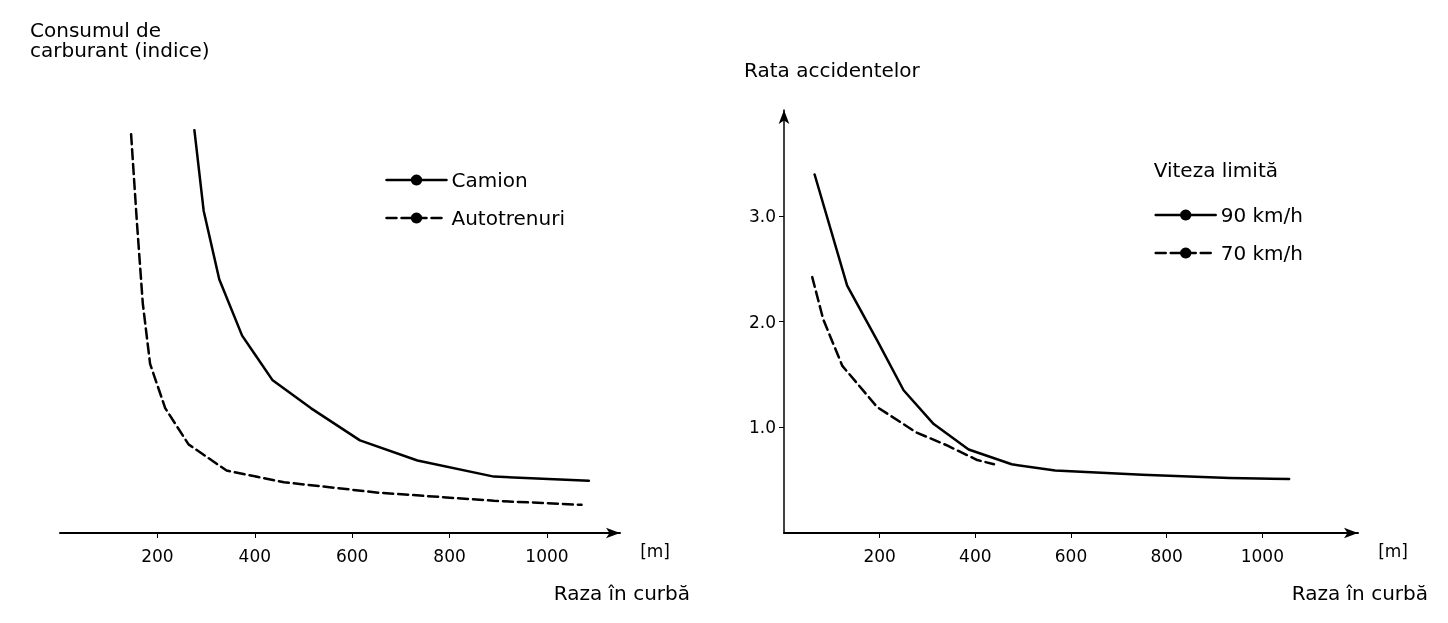 The image size is (1448, 623). What do you see at coordinates (762, 215) in the screenshot?
I see `y-tick-label: 3.0` at bounding box center [762, 215].